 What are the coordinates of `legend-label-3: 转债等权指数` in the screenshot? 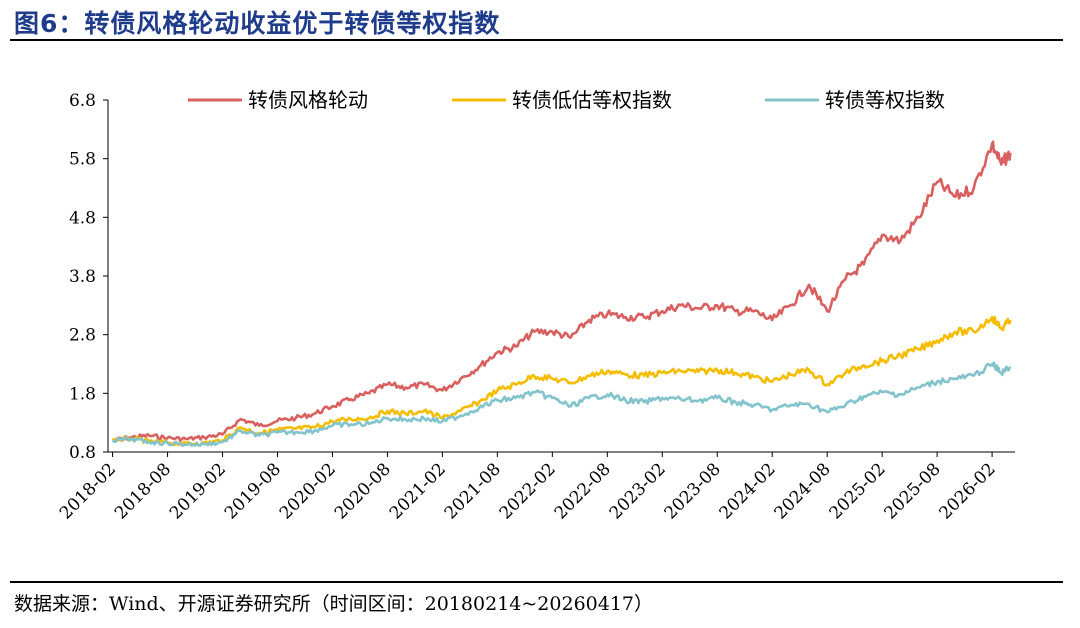 It's located at (885, 100).